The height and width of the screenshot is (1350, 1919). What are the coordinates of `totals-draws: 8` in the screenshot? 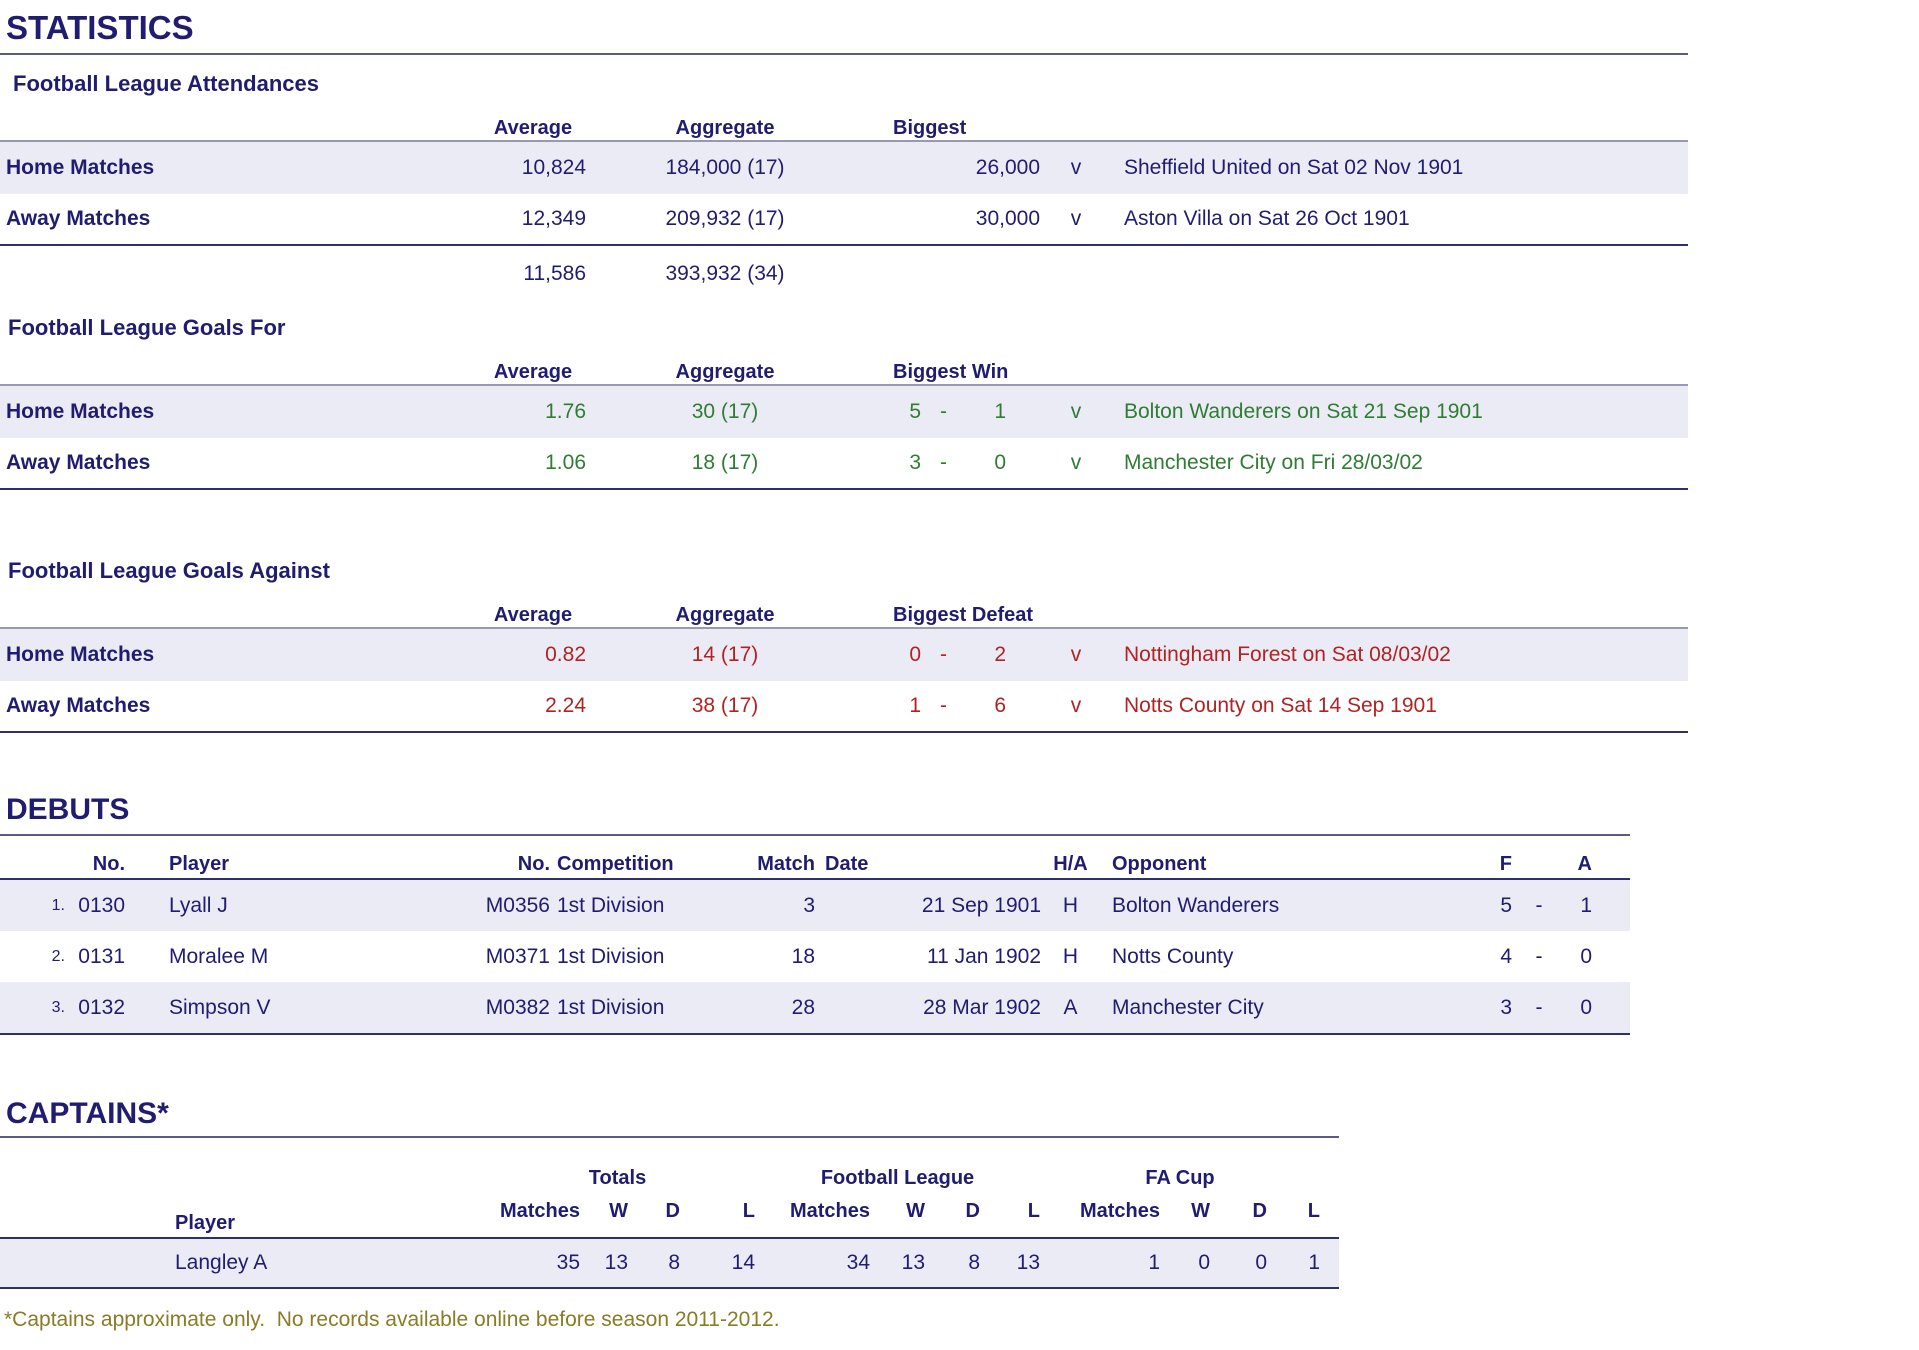 It's located at (674, 1262).